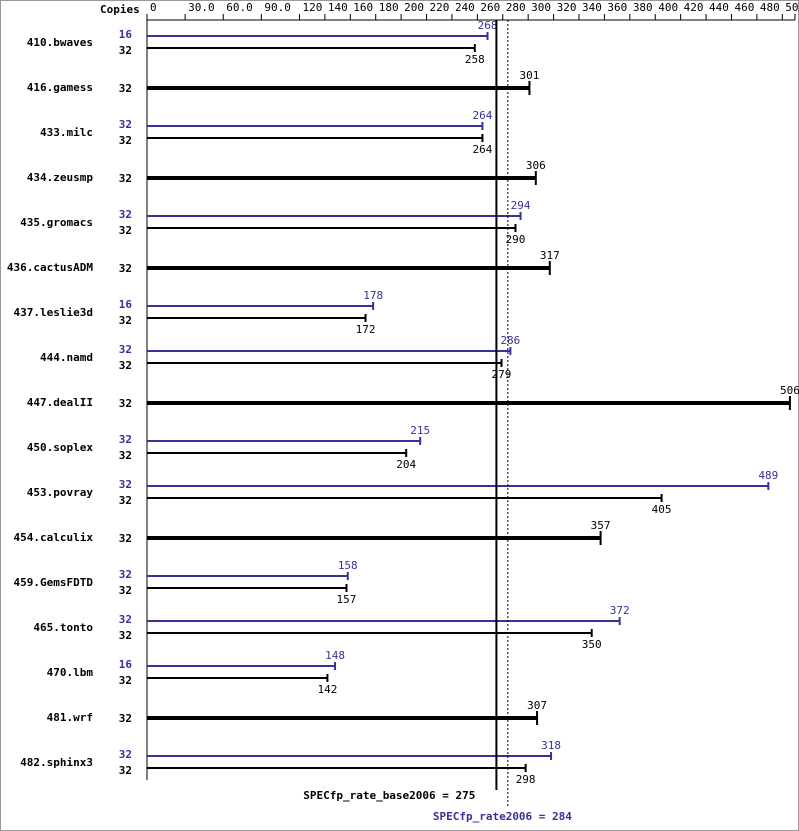 The height and width of the screenshot is (831, 799). Describe the element at coordinates (541, 7) in the screenshot. I see `x-tick-label: 300` at that location.